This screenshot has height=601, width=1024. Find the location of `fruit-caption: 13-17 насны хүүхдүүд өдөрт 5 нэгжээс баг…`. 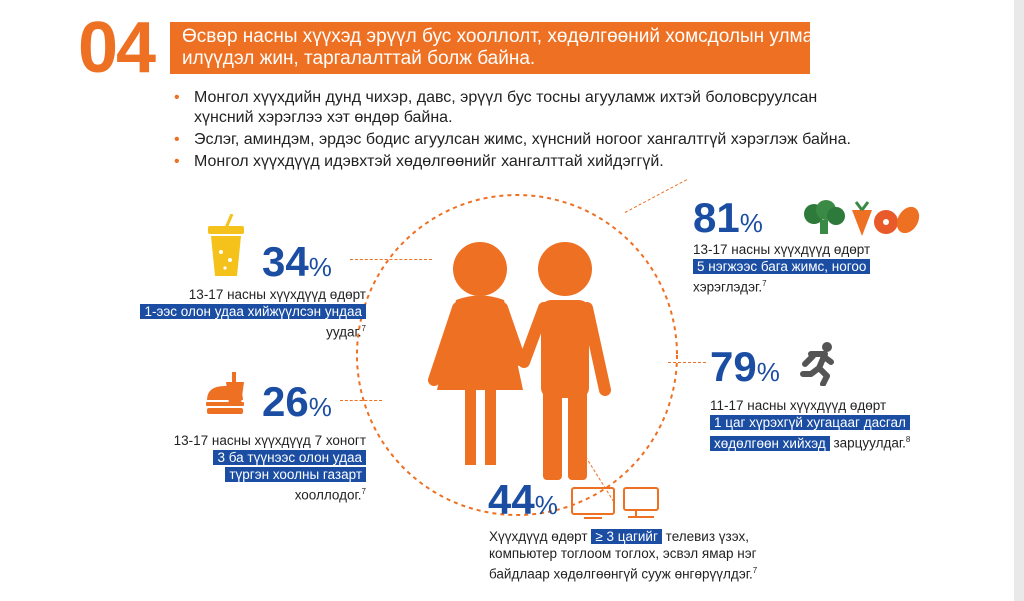

fruit-caption: 13-17 насны хүүхдүүд өдөрт 5 нэгжээс баг… is located at coordinates (782, 268).